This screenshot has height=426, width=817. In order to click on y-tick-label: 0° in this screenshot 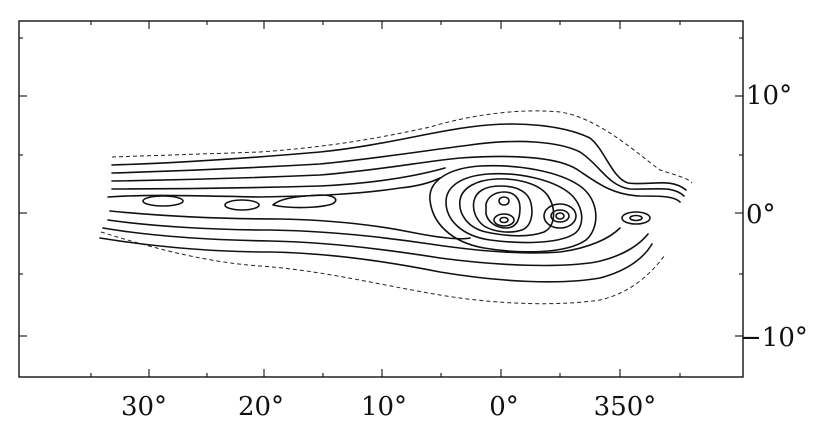, I will do `click(761, 215)`.